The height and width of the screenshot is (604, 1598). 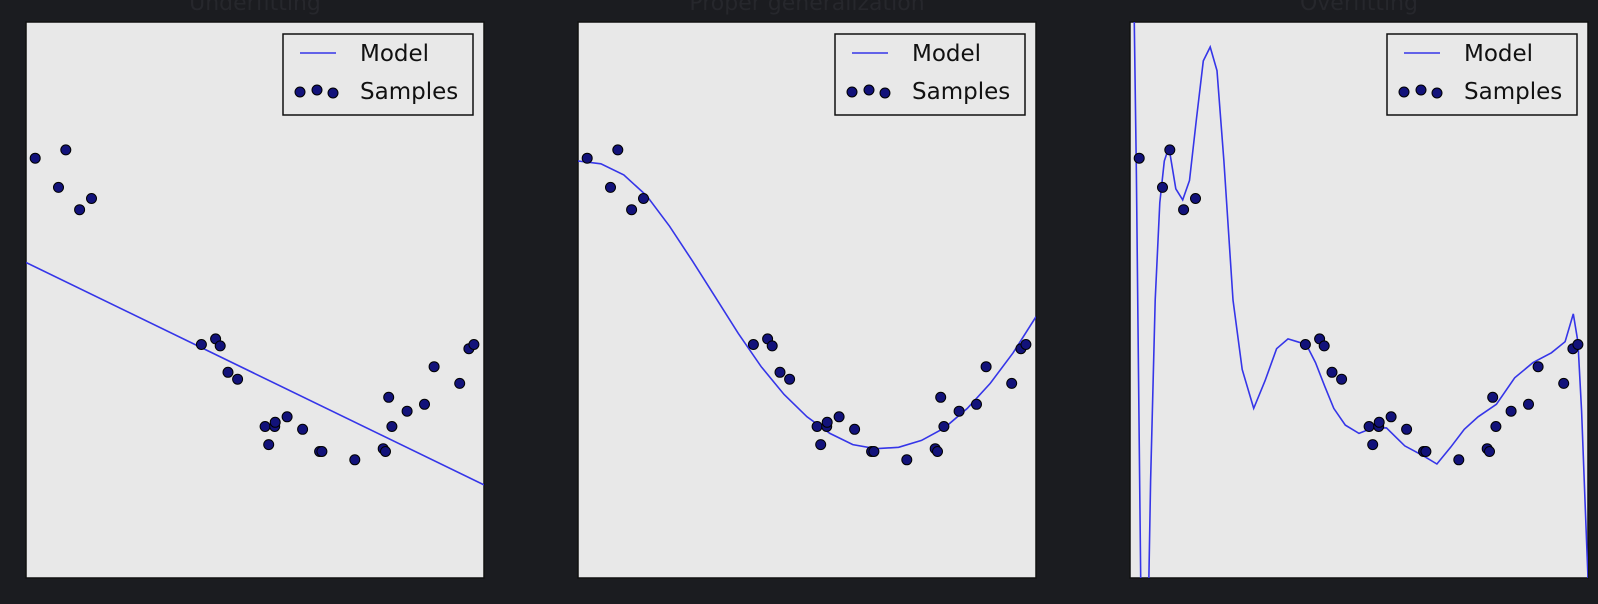 What do you see at coordinates (961, 92) in the screenshot?
I see `proper-generalization-legend-samples-label: Samples` at bounding box center [961, 92].